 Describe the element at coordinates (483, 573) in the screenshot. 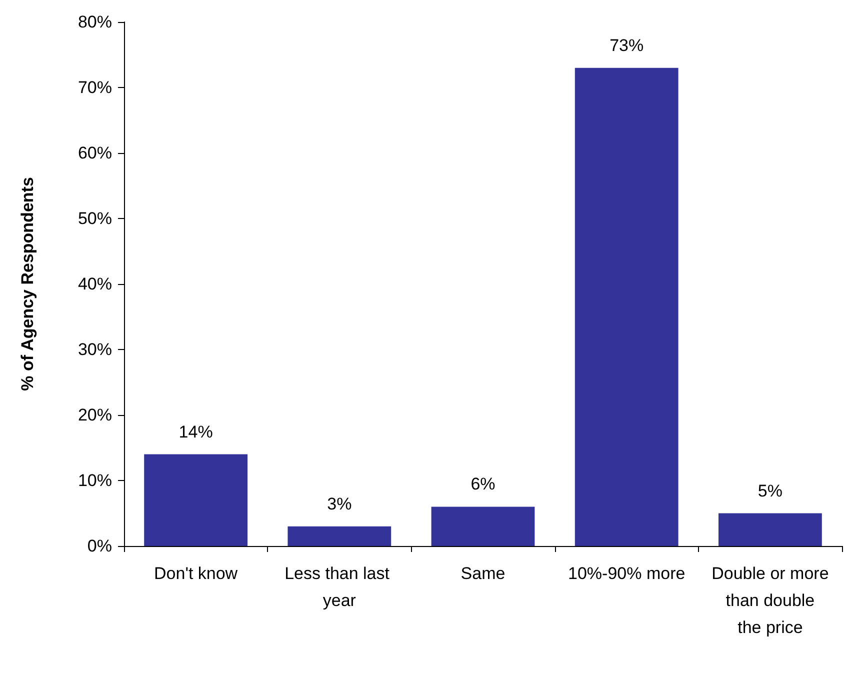

I see `x-tick-label: Same` at that location.